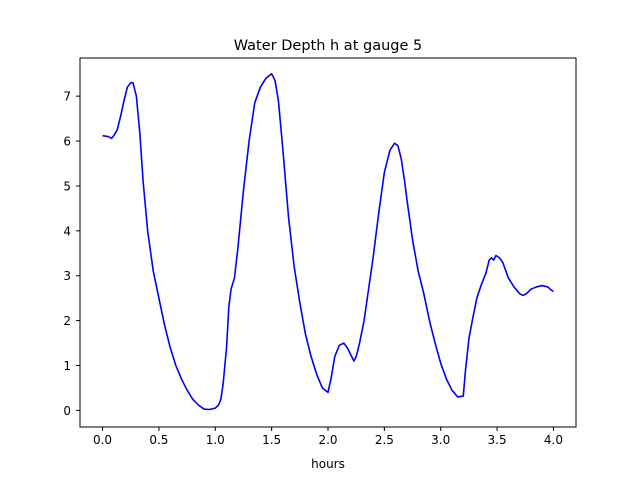  I want to click on y-tick-label: 0, so click(67, 411).